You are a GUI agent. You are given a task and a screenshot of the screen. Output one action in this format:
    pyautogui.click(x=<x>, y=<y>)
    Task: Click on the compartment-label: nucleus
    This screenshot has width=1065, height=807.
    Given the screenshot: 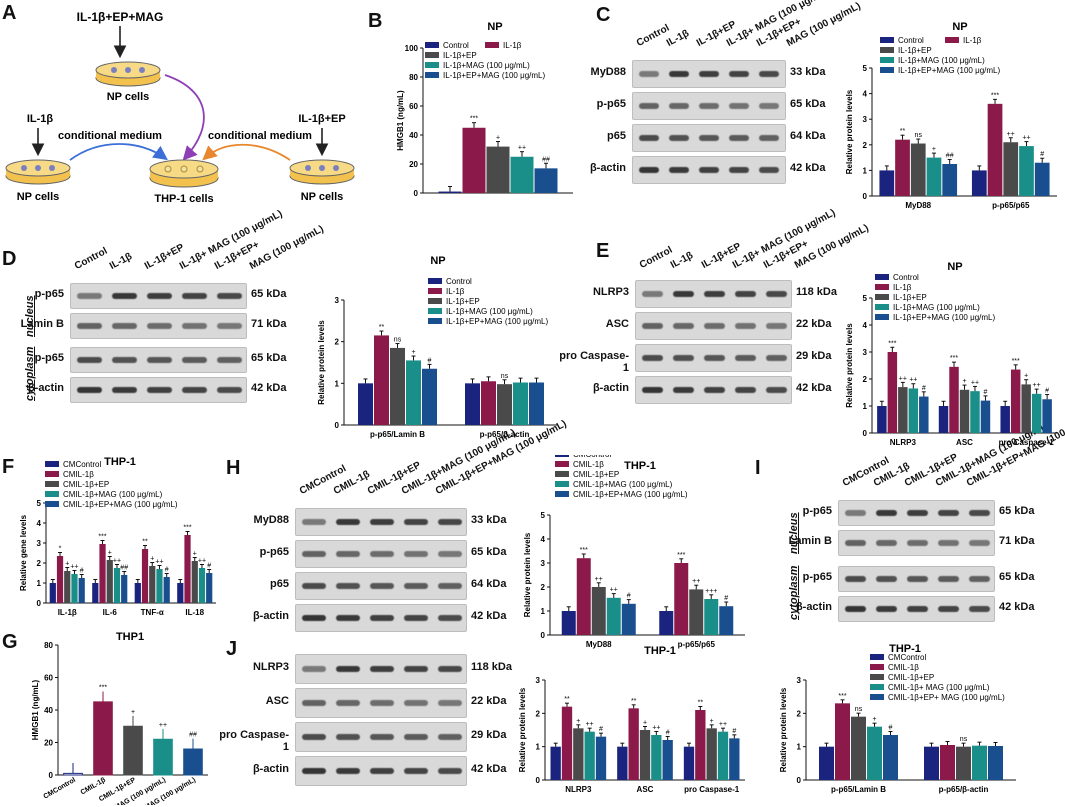 What is the action you would take?
    pyautogui.click(x=30, y=316)
    